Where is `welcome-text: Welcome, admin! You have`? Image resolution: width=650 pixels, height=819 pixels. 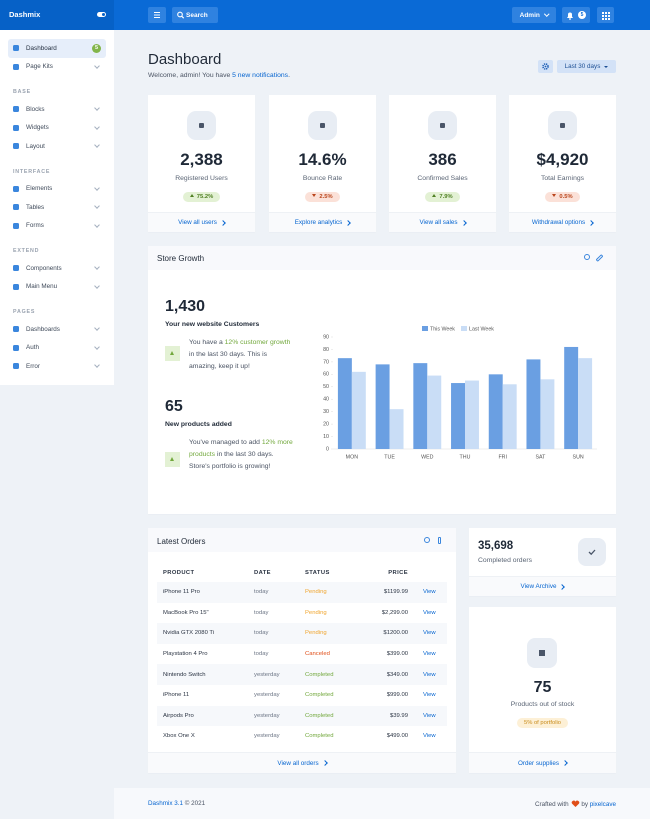
welcome-text: Welcome, admin! You have is located at coordinates (190, 75).